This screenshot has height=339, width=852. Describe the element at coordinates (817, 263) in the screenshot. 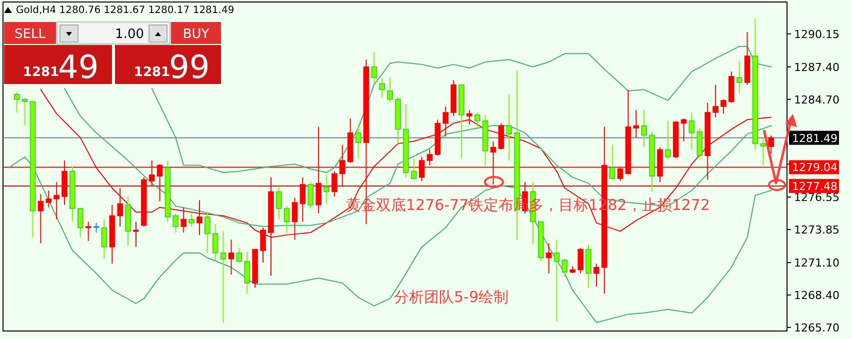

I see `y-tick-label: 1271.10` at that location.